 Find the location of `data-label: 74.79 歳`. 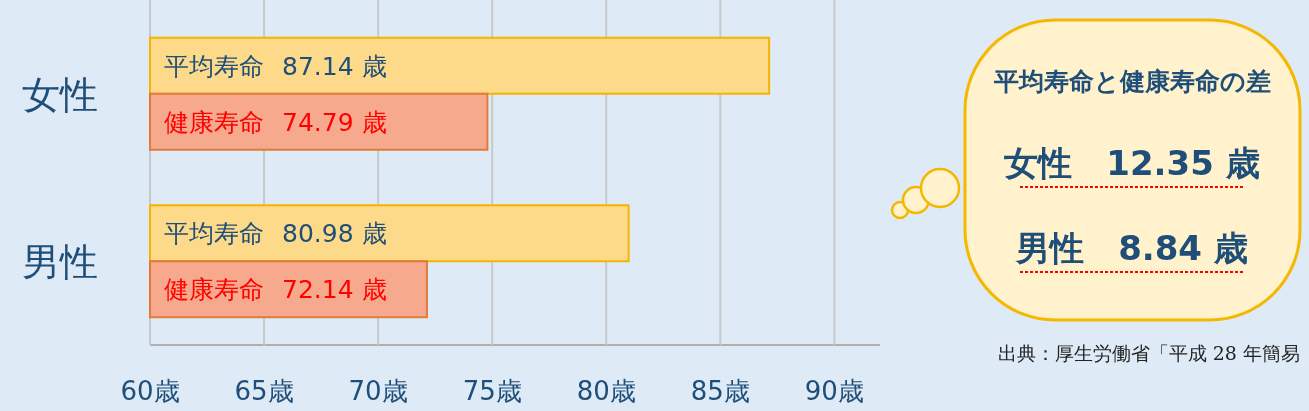

data-label: 74.79 歳 is located at coordinates (334, 122).